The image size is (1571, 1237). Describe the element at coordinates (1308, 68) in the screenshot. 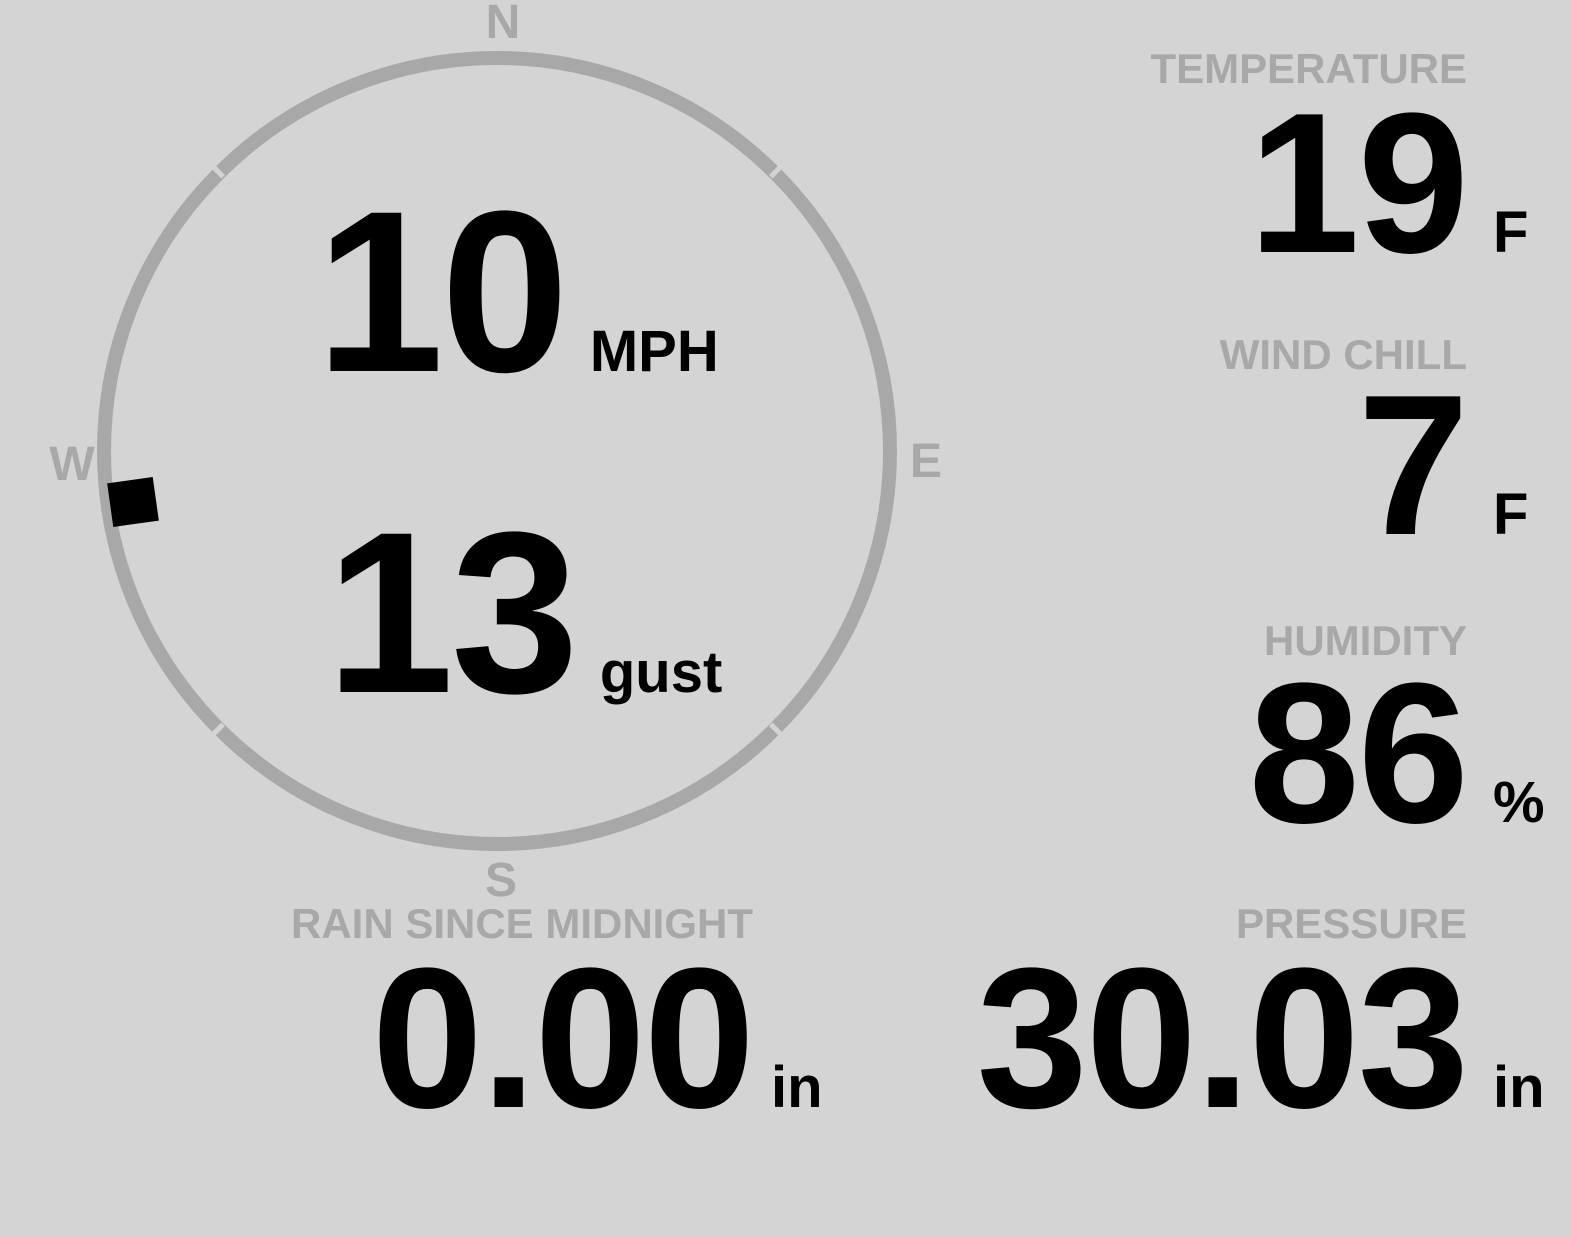

I see `temperature-label: TEMPERATURE` at that location.